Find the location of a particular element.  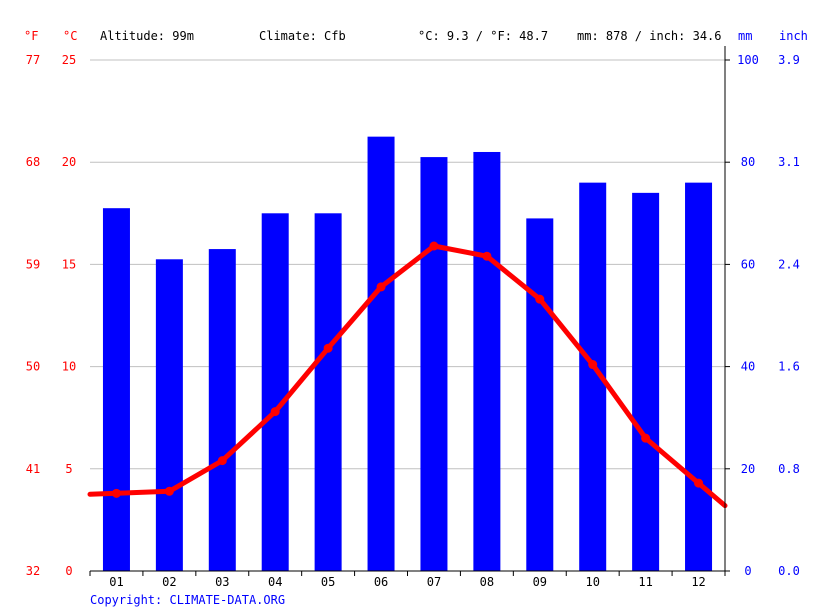

climate-label: Climate: Cfb is located at coordinates (302, 36).